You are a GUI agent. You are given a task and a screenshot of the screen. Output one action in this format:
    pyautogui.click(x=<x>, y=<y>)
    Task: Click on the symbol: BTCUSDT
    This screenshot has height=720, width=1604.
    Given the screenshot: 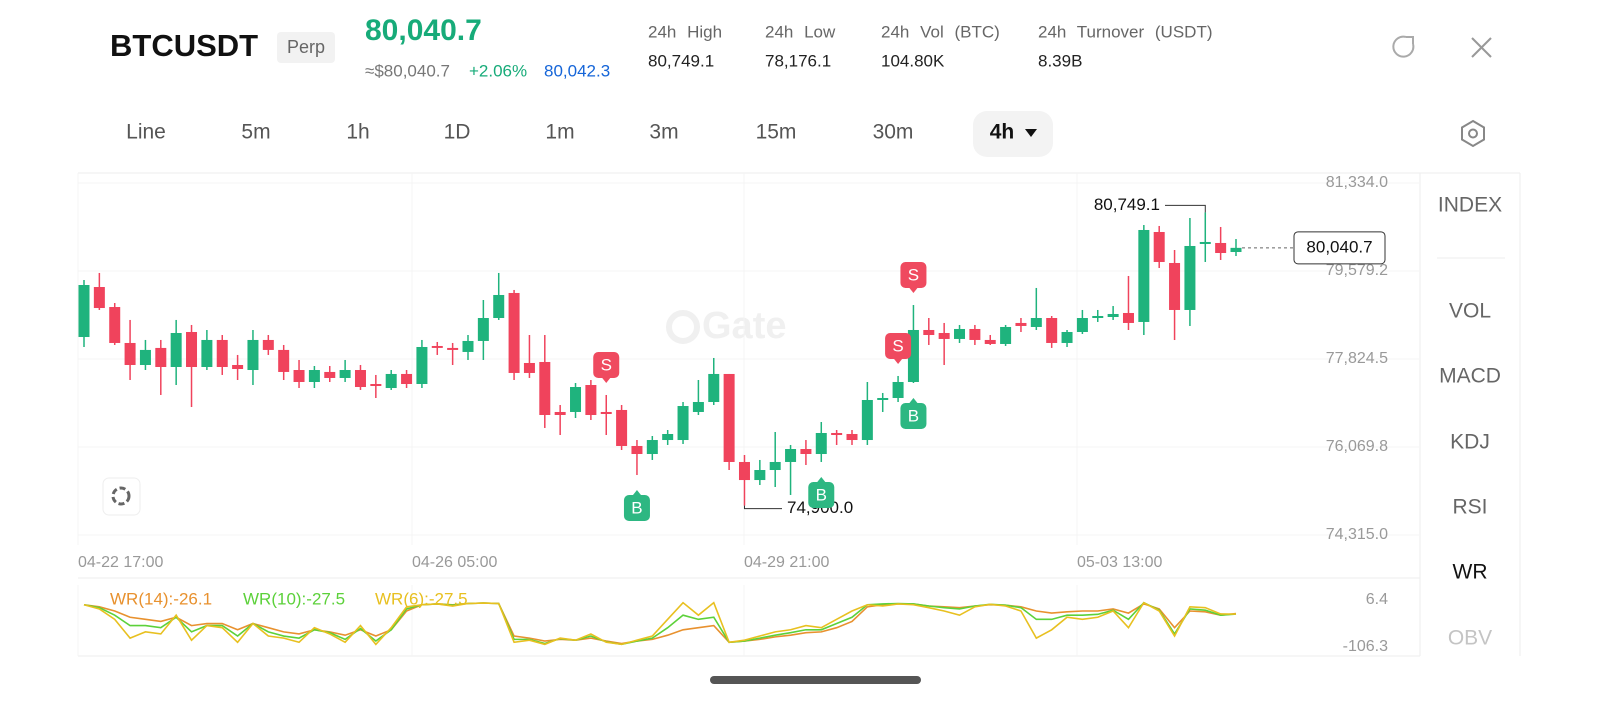 What is the action you would take?
    pyautogui.click(x=184, y=45)
    